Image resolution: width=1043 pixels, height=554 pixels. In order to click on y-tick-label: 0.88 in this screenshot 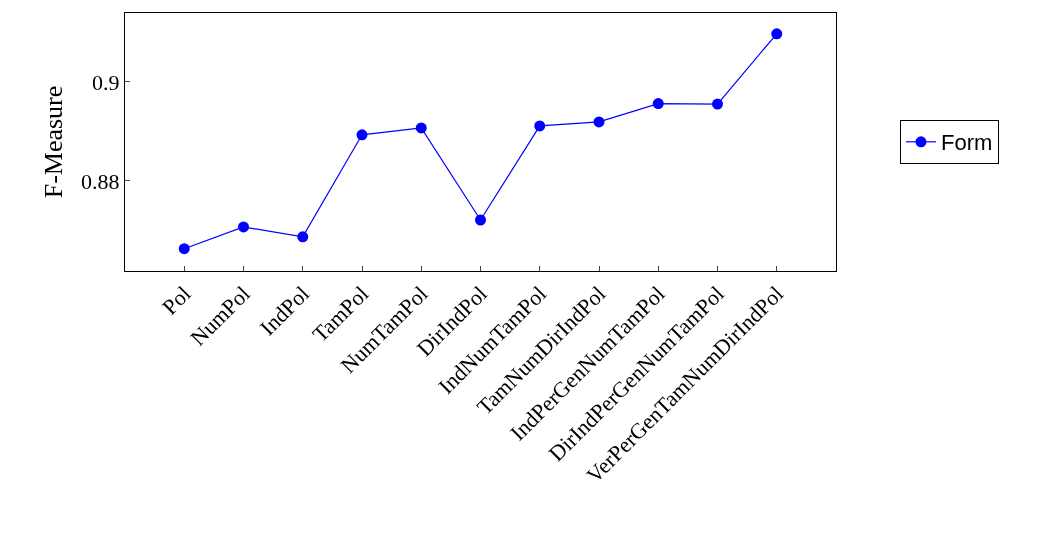, I will do `click(100, 181)`.